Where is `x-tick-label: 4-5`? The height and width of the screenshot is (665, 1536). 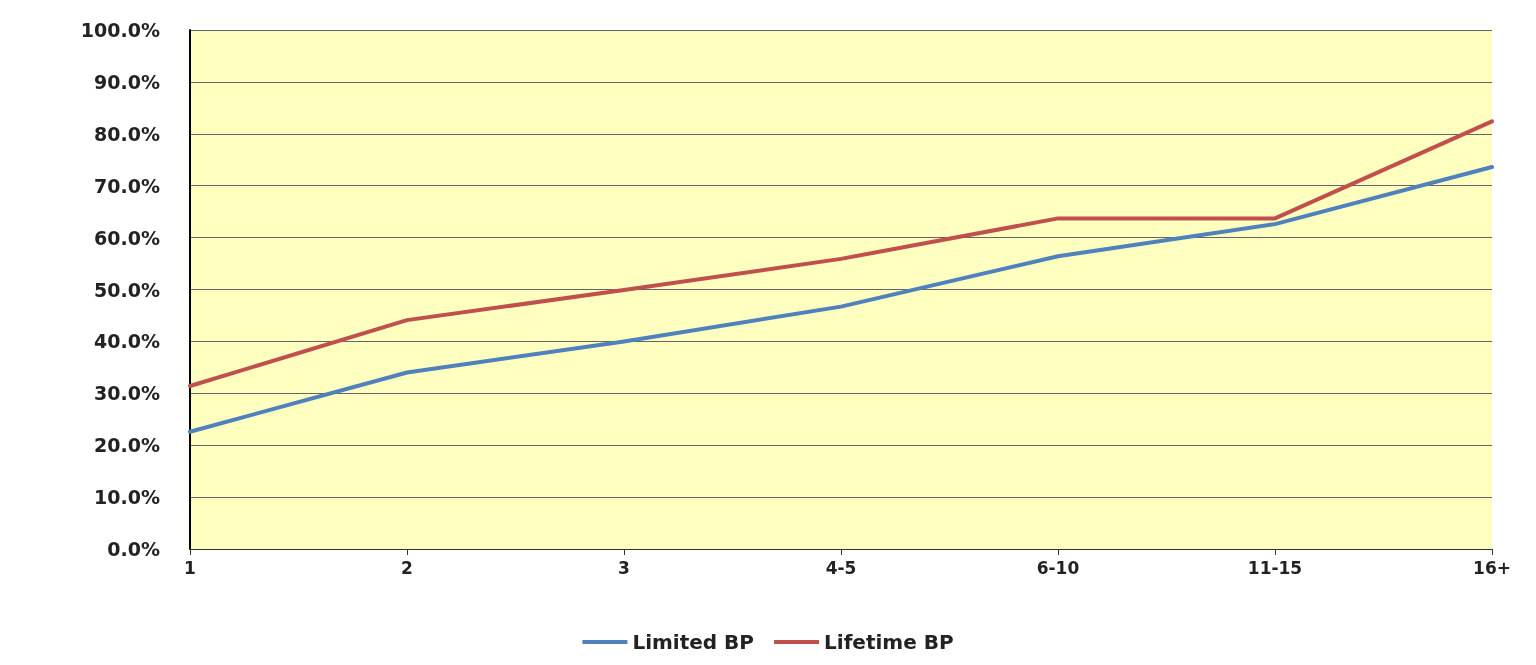 x-tick-label: 4-5 is located at coordinates (841, 567).